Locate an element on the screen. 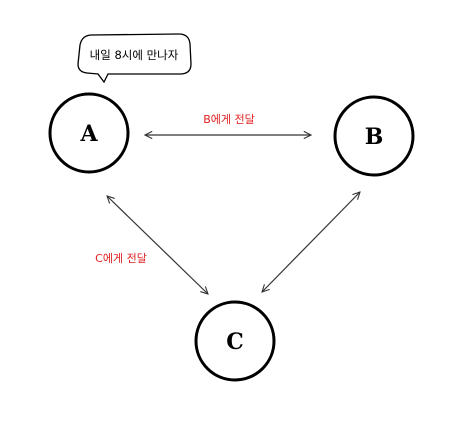  edge-b-c-arrow is located at coordinates (311, 242).